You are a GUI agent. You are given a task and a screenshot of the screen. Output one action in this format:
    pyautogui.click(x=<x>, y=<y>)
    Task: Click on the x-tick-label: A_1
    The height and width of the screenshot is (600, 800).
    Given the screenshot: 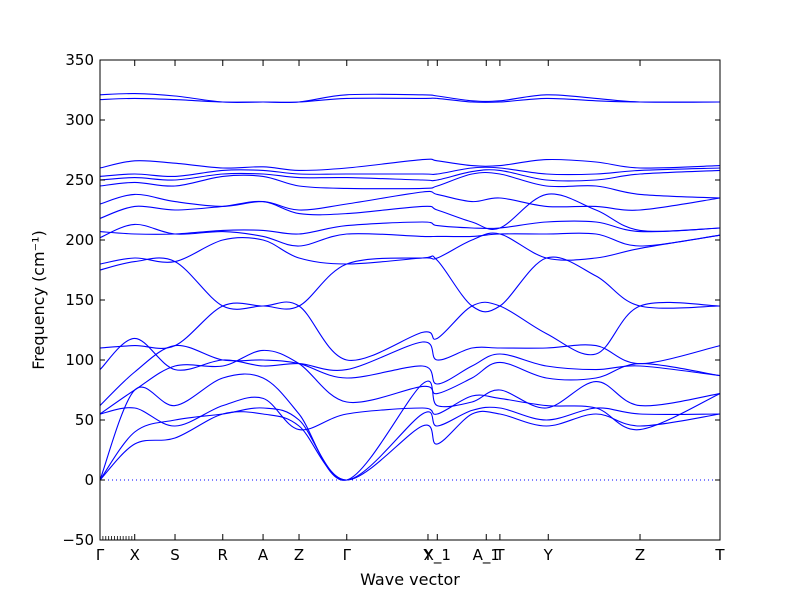 What is the action you would take?
    pyautogui.click(x=486, y=555)
    